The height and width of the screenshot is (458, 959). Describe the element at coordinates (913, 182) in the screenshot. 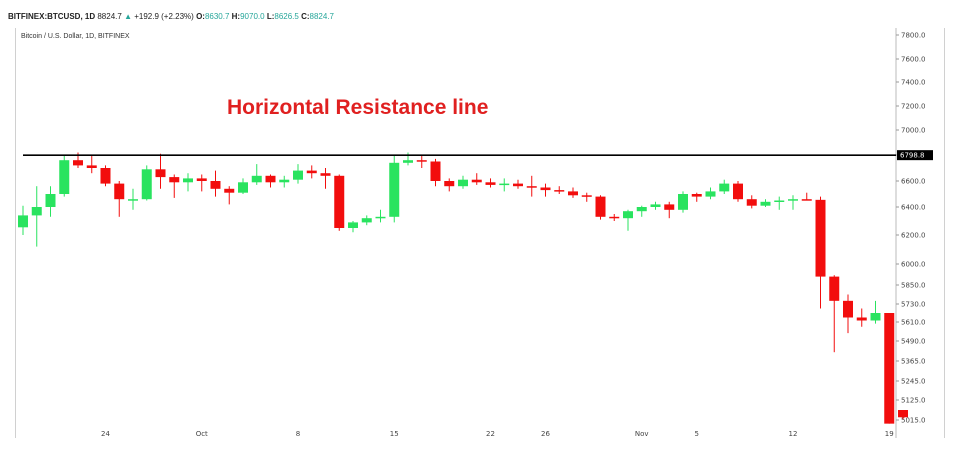

I see `y-tick-label: 6600.0` at that location.